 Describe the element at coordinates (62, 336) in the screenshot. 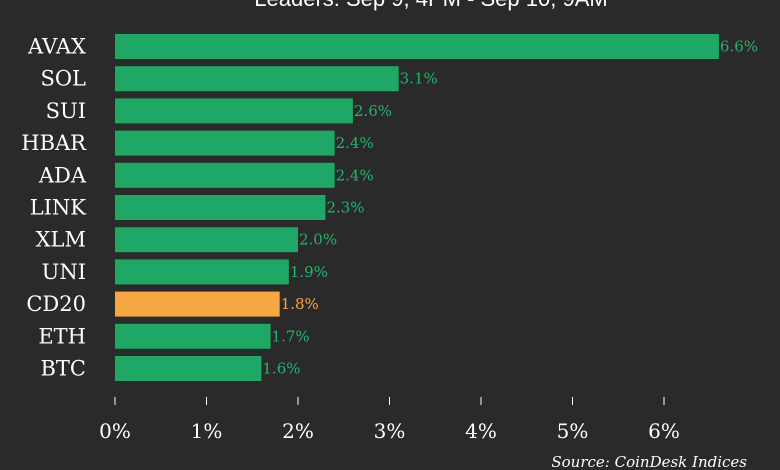

I see `category-label-eth: ETH` at that location.